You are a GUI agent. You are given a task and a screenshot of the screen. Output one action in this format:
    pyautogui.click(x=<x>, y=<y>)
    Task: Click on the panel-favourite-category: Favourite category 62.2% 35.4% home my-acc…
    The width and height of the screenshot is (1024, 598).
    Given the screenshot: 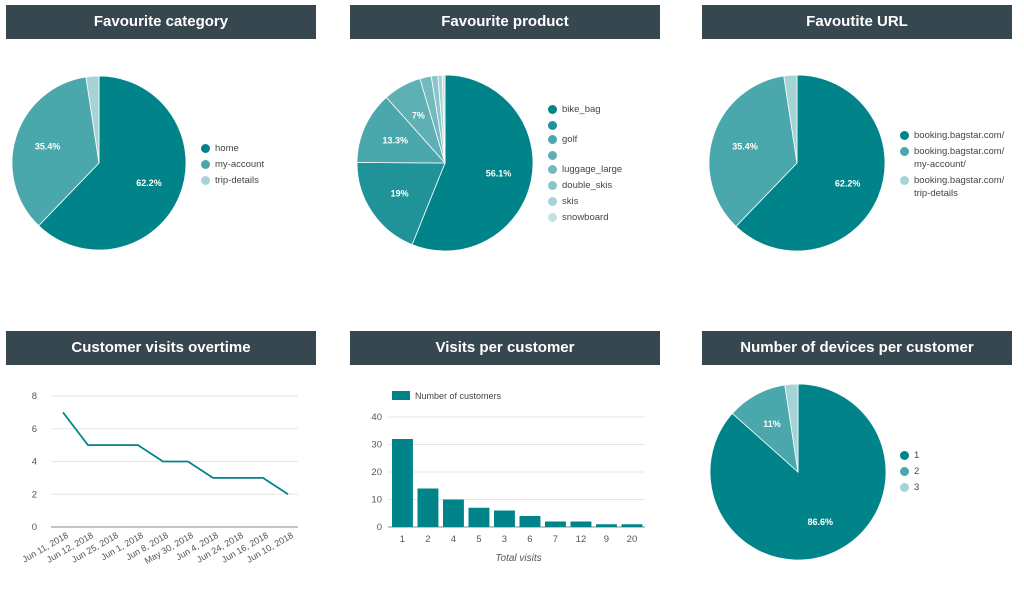 What is the action you would take?
    pyautogui.click(x=161, y=147)
    